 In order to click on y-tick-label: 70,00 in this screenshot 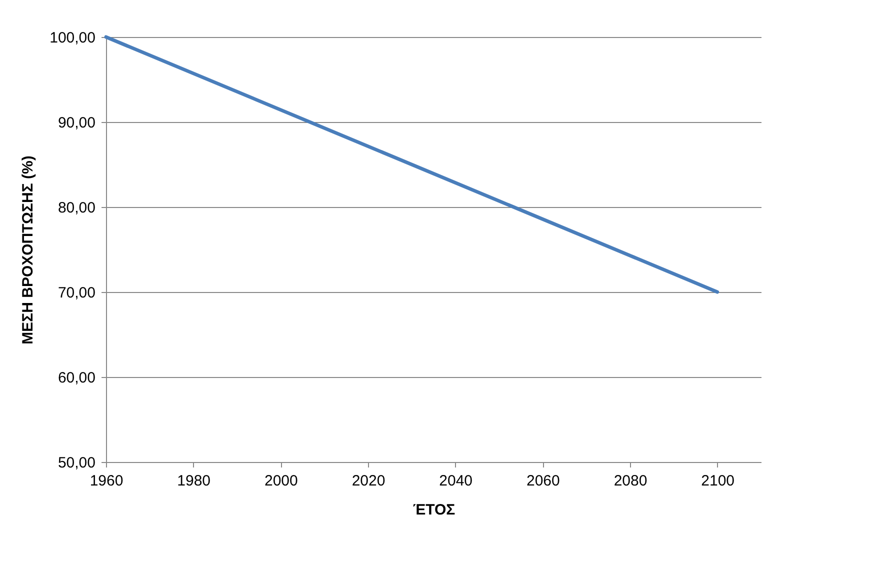, I will do `click(77, 293)`.